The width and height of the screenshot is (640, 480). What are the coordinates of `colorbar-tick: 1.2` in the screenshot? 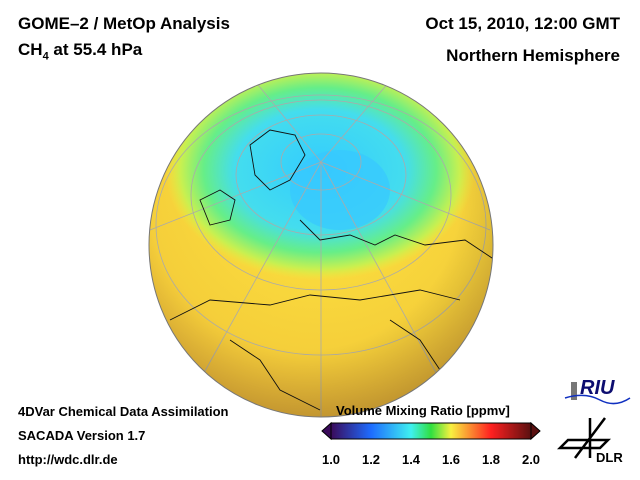 It's located at (371, 459).